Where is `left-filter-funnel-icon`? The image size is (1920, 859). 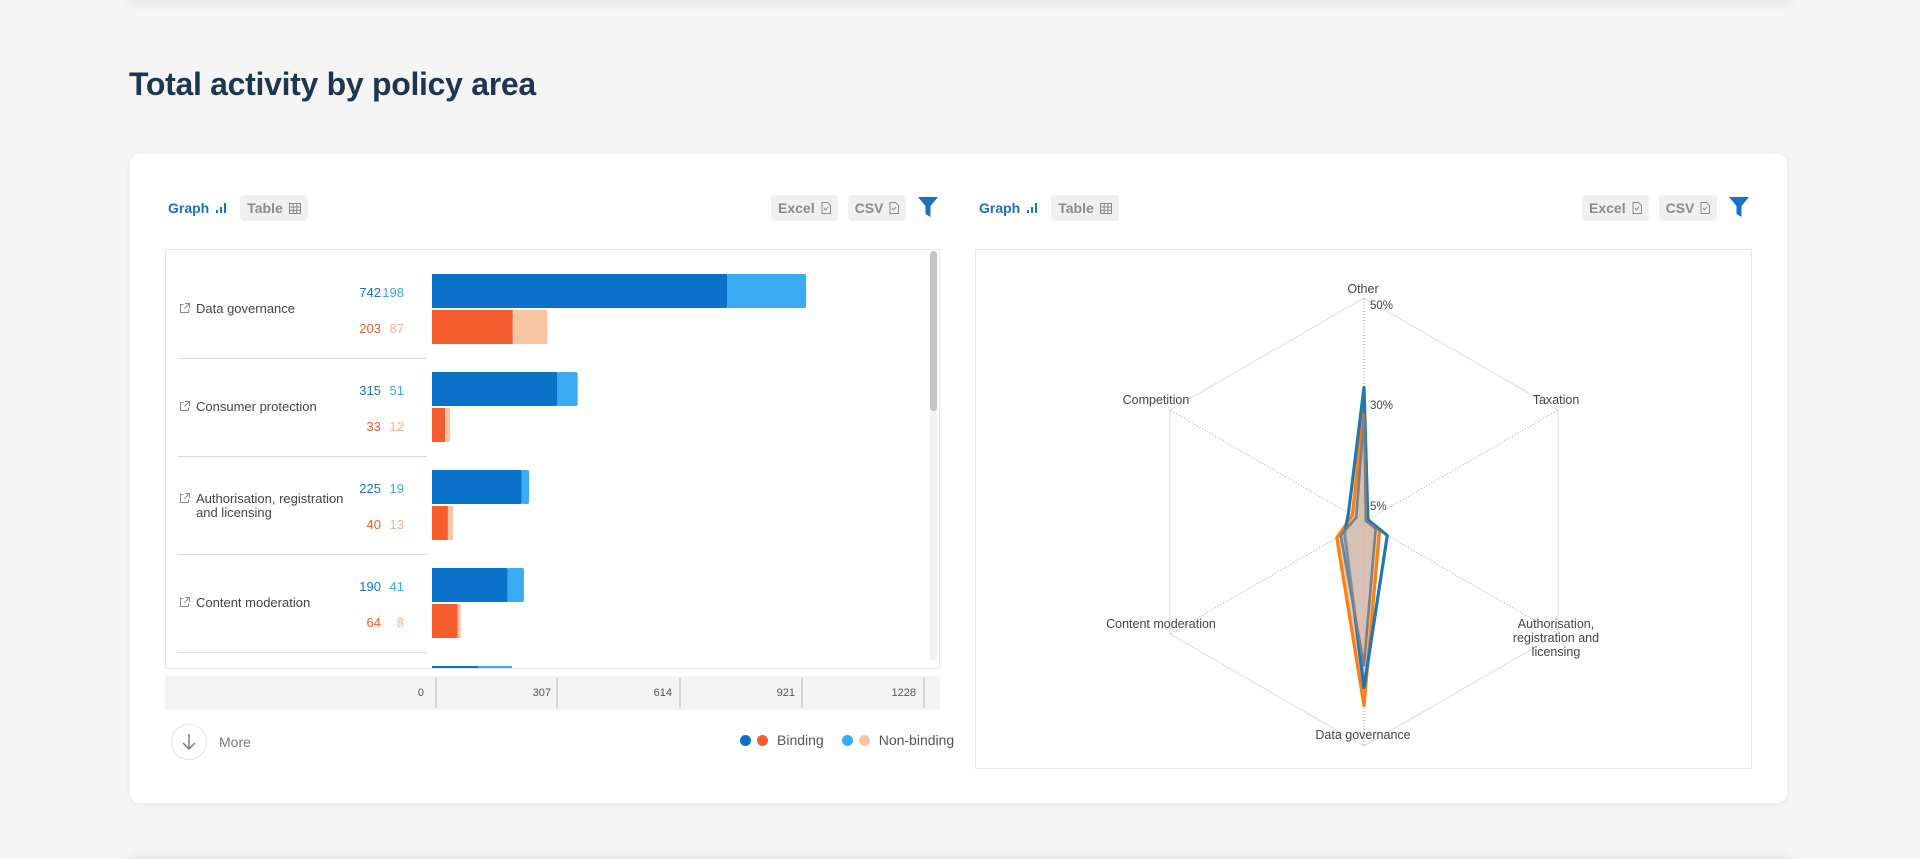 left-filter-funnel-icon is located at coordinates (928, 208).